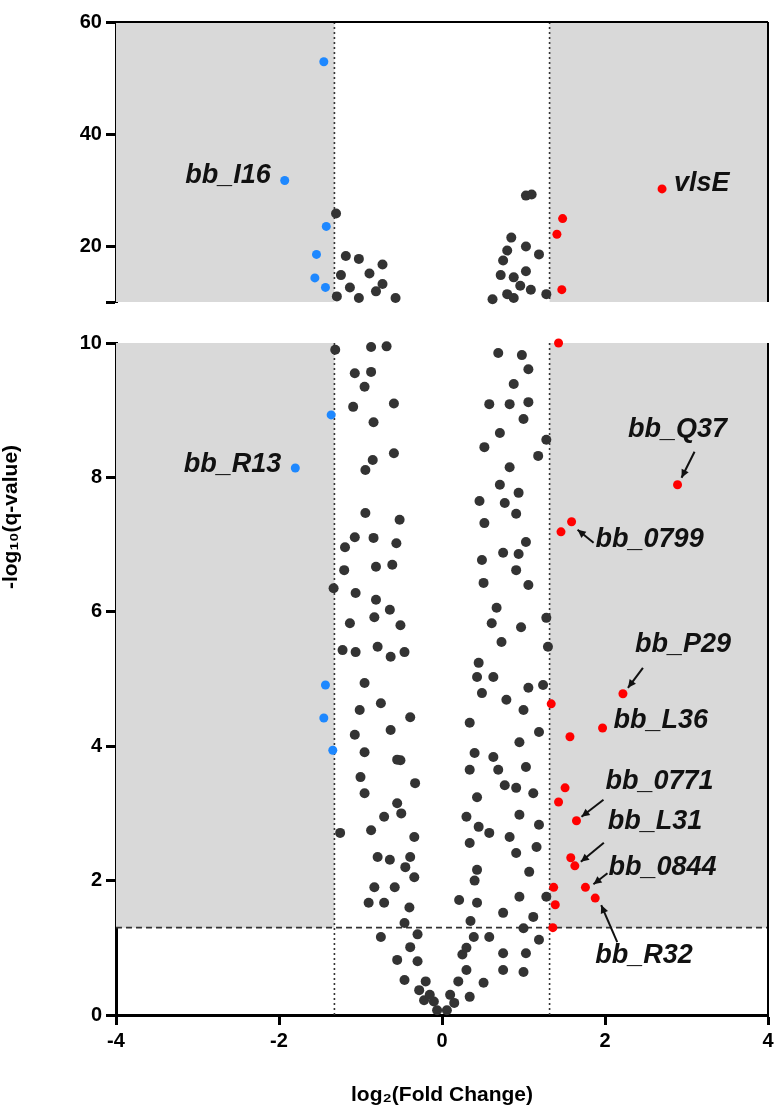 This screenshot has width=778, height=1112. Describe the element at coordinates (96, 1013) in the screenshot. I see `y-tick-label: 0` at that location.